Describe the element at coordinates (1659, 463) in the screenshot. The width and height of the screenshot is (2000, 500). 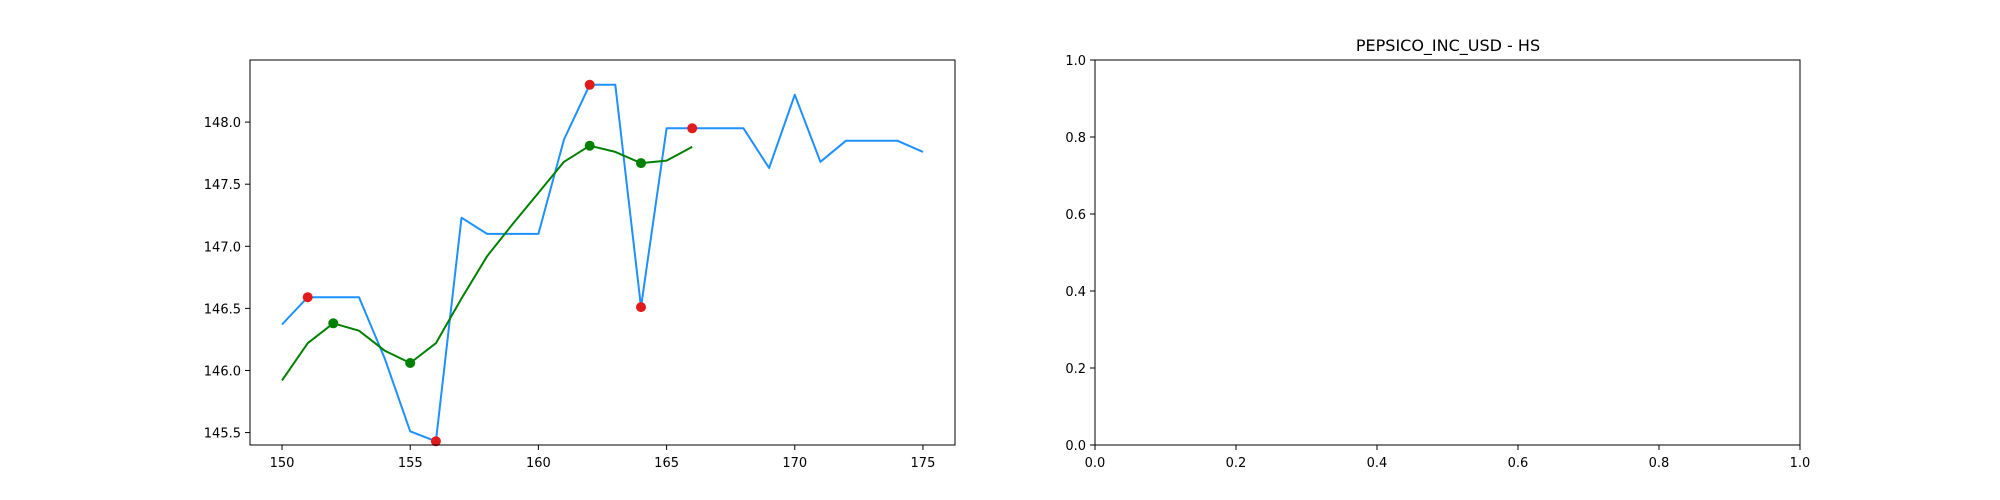
I see `x-tick-label: 0.8` at that location.